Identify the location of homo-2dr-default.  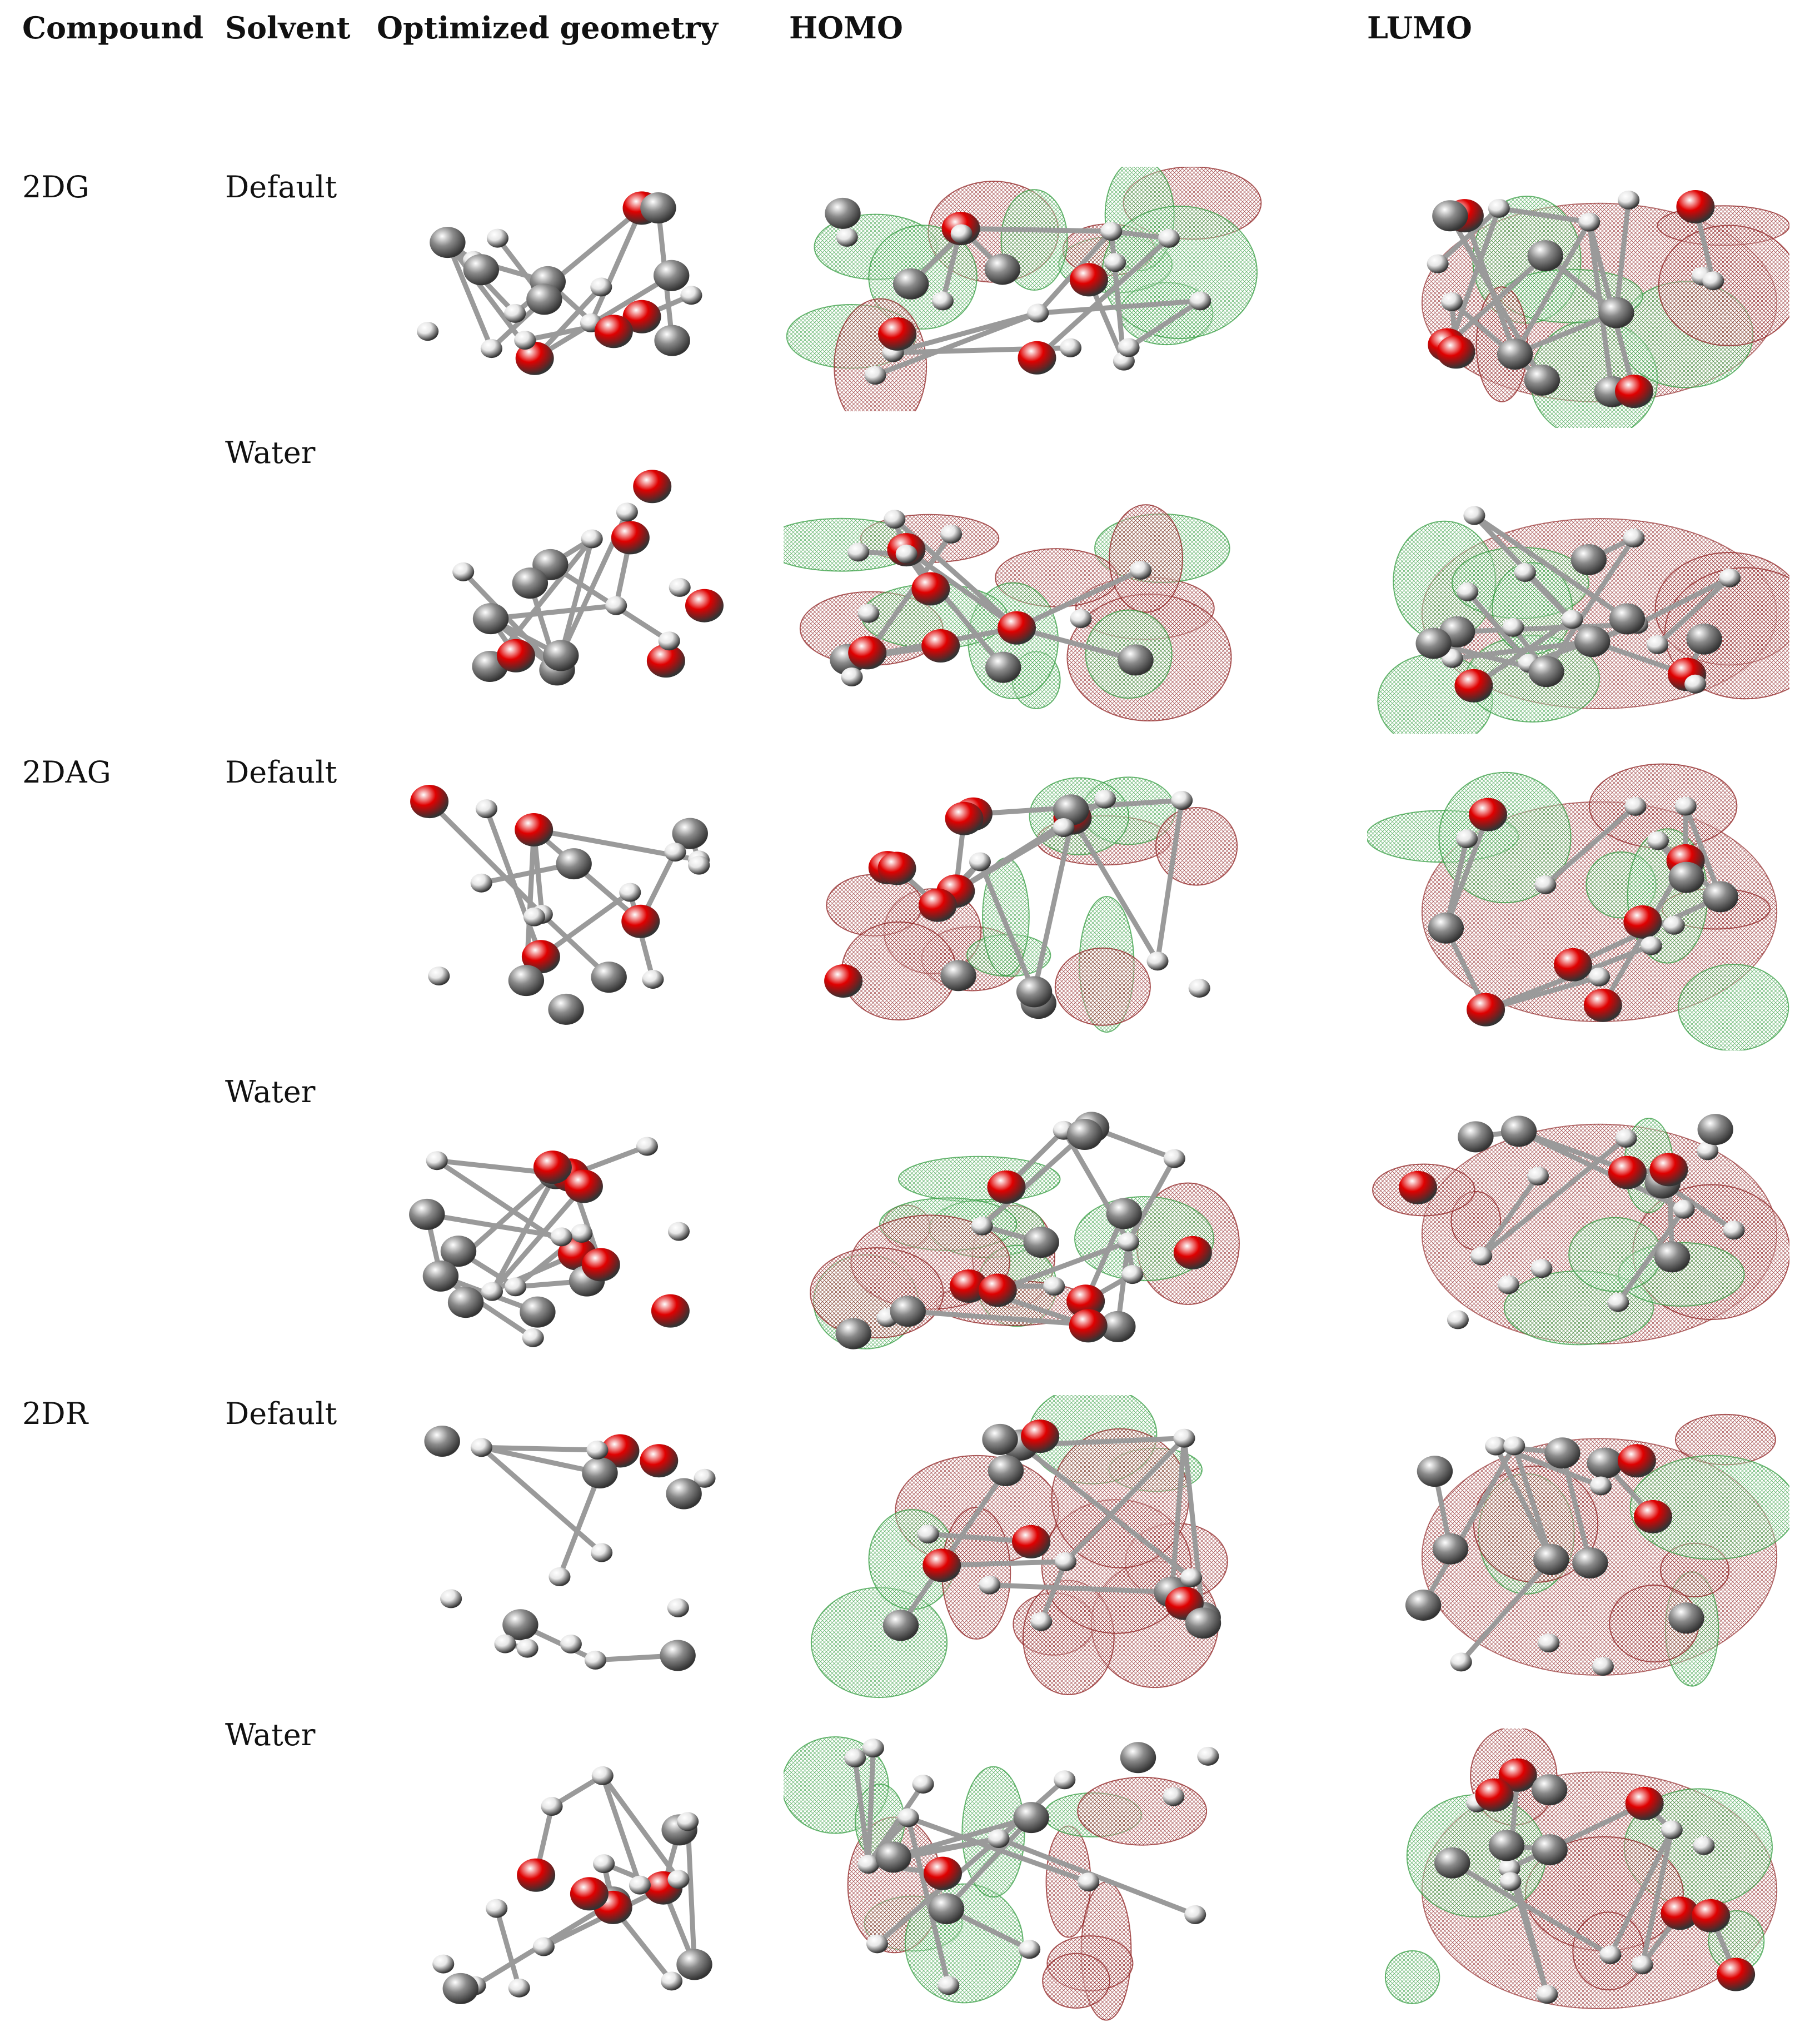
(1028, 1550).